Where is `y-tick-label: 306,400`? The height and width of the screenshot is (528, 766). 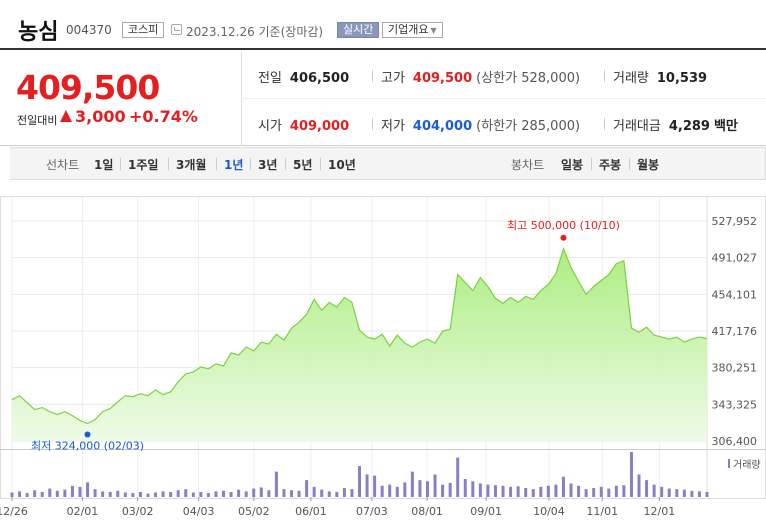 y-tick-label: 306,400 is located at coordinates (735, 441).